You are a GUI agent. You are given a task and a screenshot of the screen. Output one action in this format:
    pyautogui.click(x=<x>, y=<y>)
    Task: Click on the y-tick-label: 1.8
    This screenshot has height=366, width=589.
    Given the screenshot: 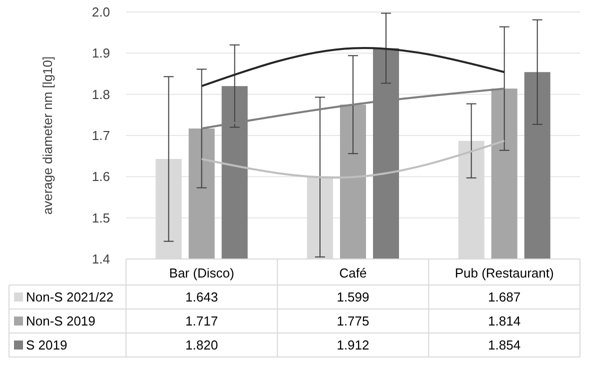 What is the action you would take?
    pyautogui.click(x=101, y=94)
    